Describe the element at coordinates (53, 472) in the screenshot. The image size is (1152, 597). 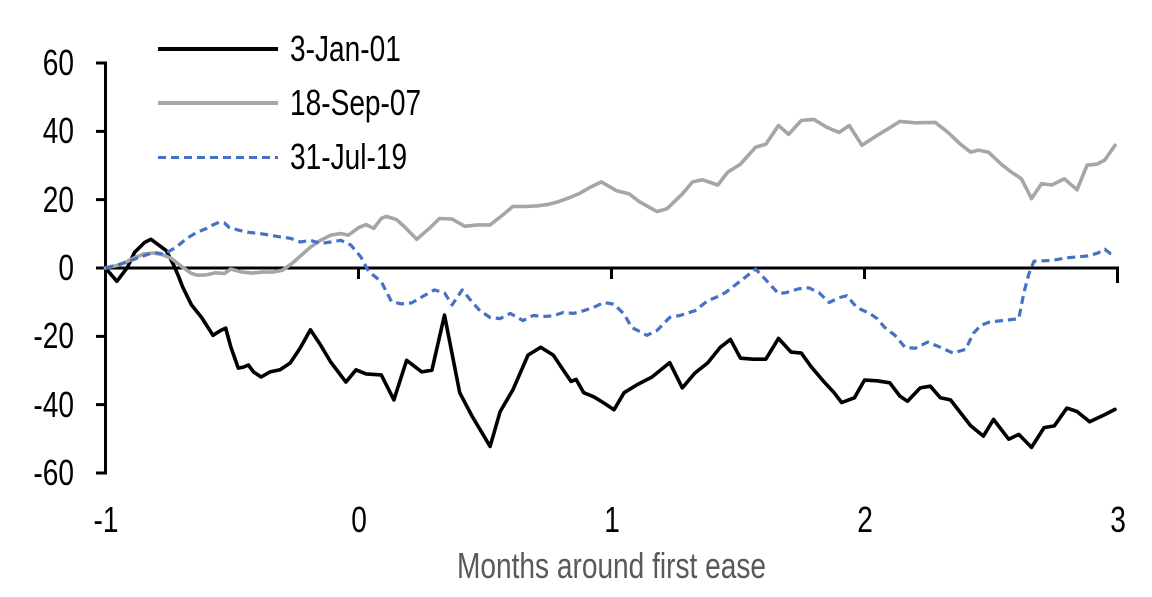
I see `y-tick-label: -60` at that location.